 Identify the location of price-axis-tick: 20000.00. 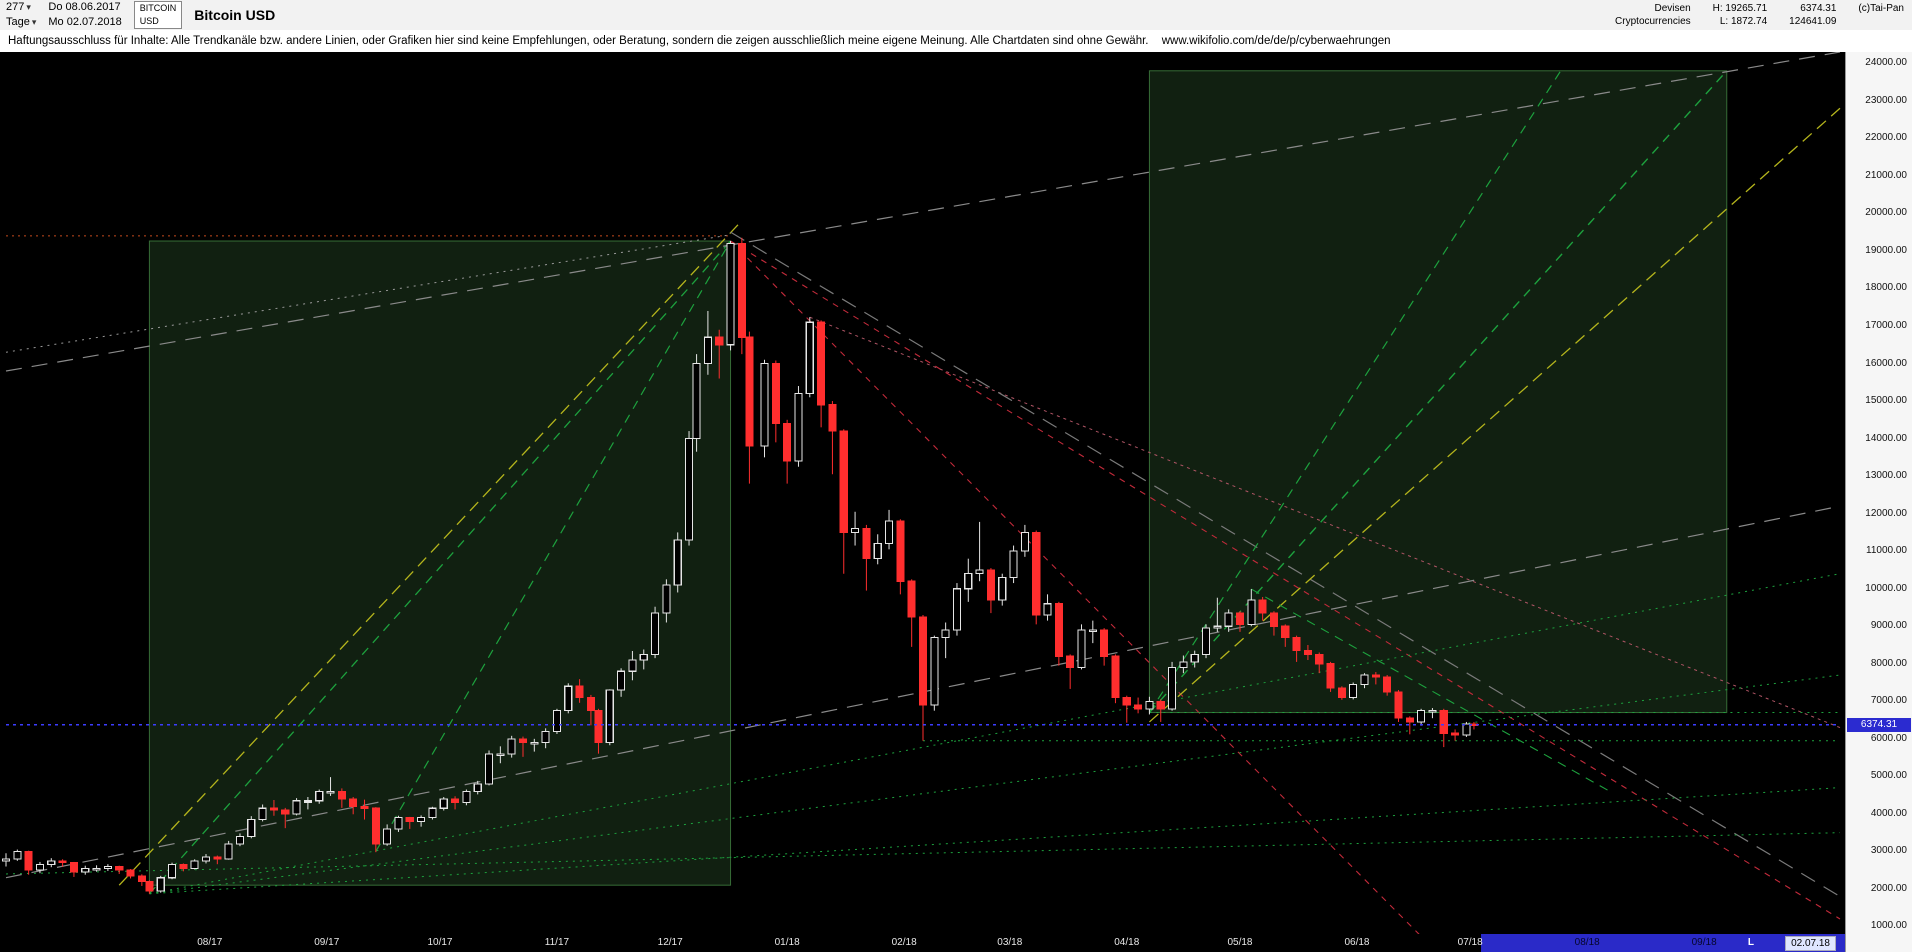
(1886, 213).